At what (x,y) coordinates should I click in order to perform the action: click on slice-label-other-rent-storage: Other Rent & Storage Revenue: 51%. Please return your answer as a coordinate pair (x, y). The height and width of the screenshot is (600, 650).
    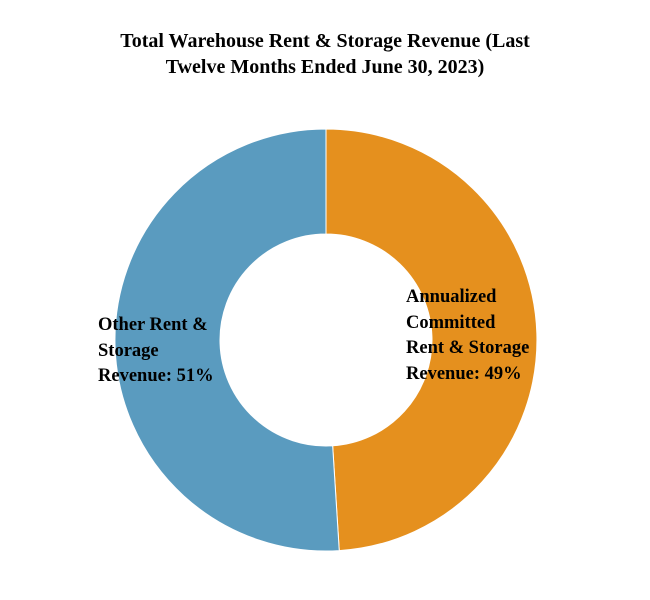
    Looking at the image, I should click on (156, 351).